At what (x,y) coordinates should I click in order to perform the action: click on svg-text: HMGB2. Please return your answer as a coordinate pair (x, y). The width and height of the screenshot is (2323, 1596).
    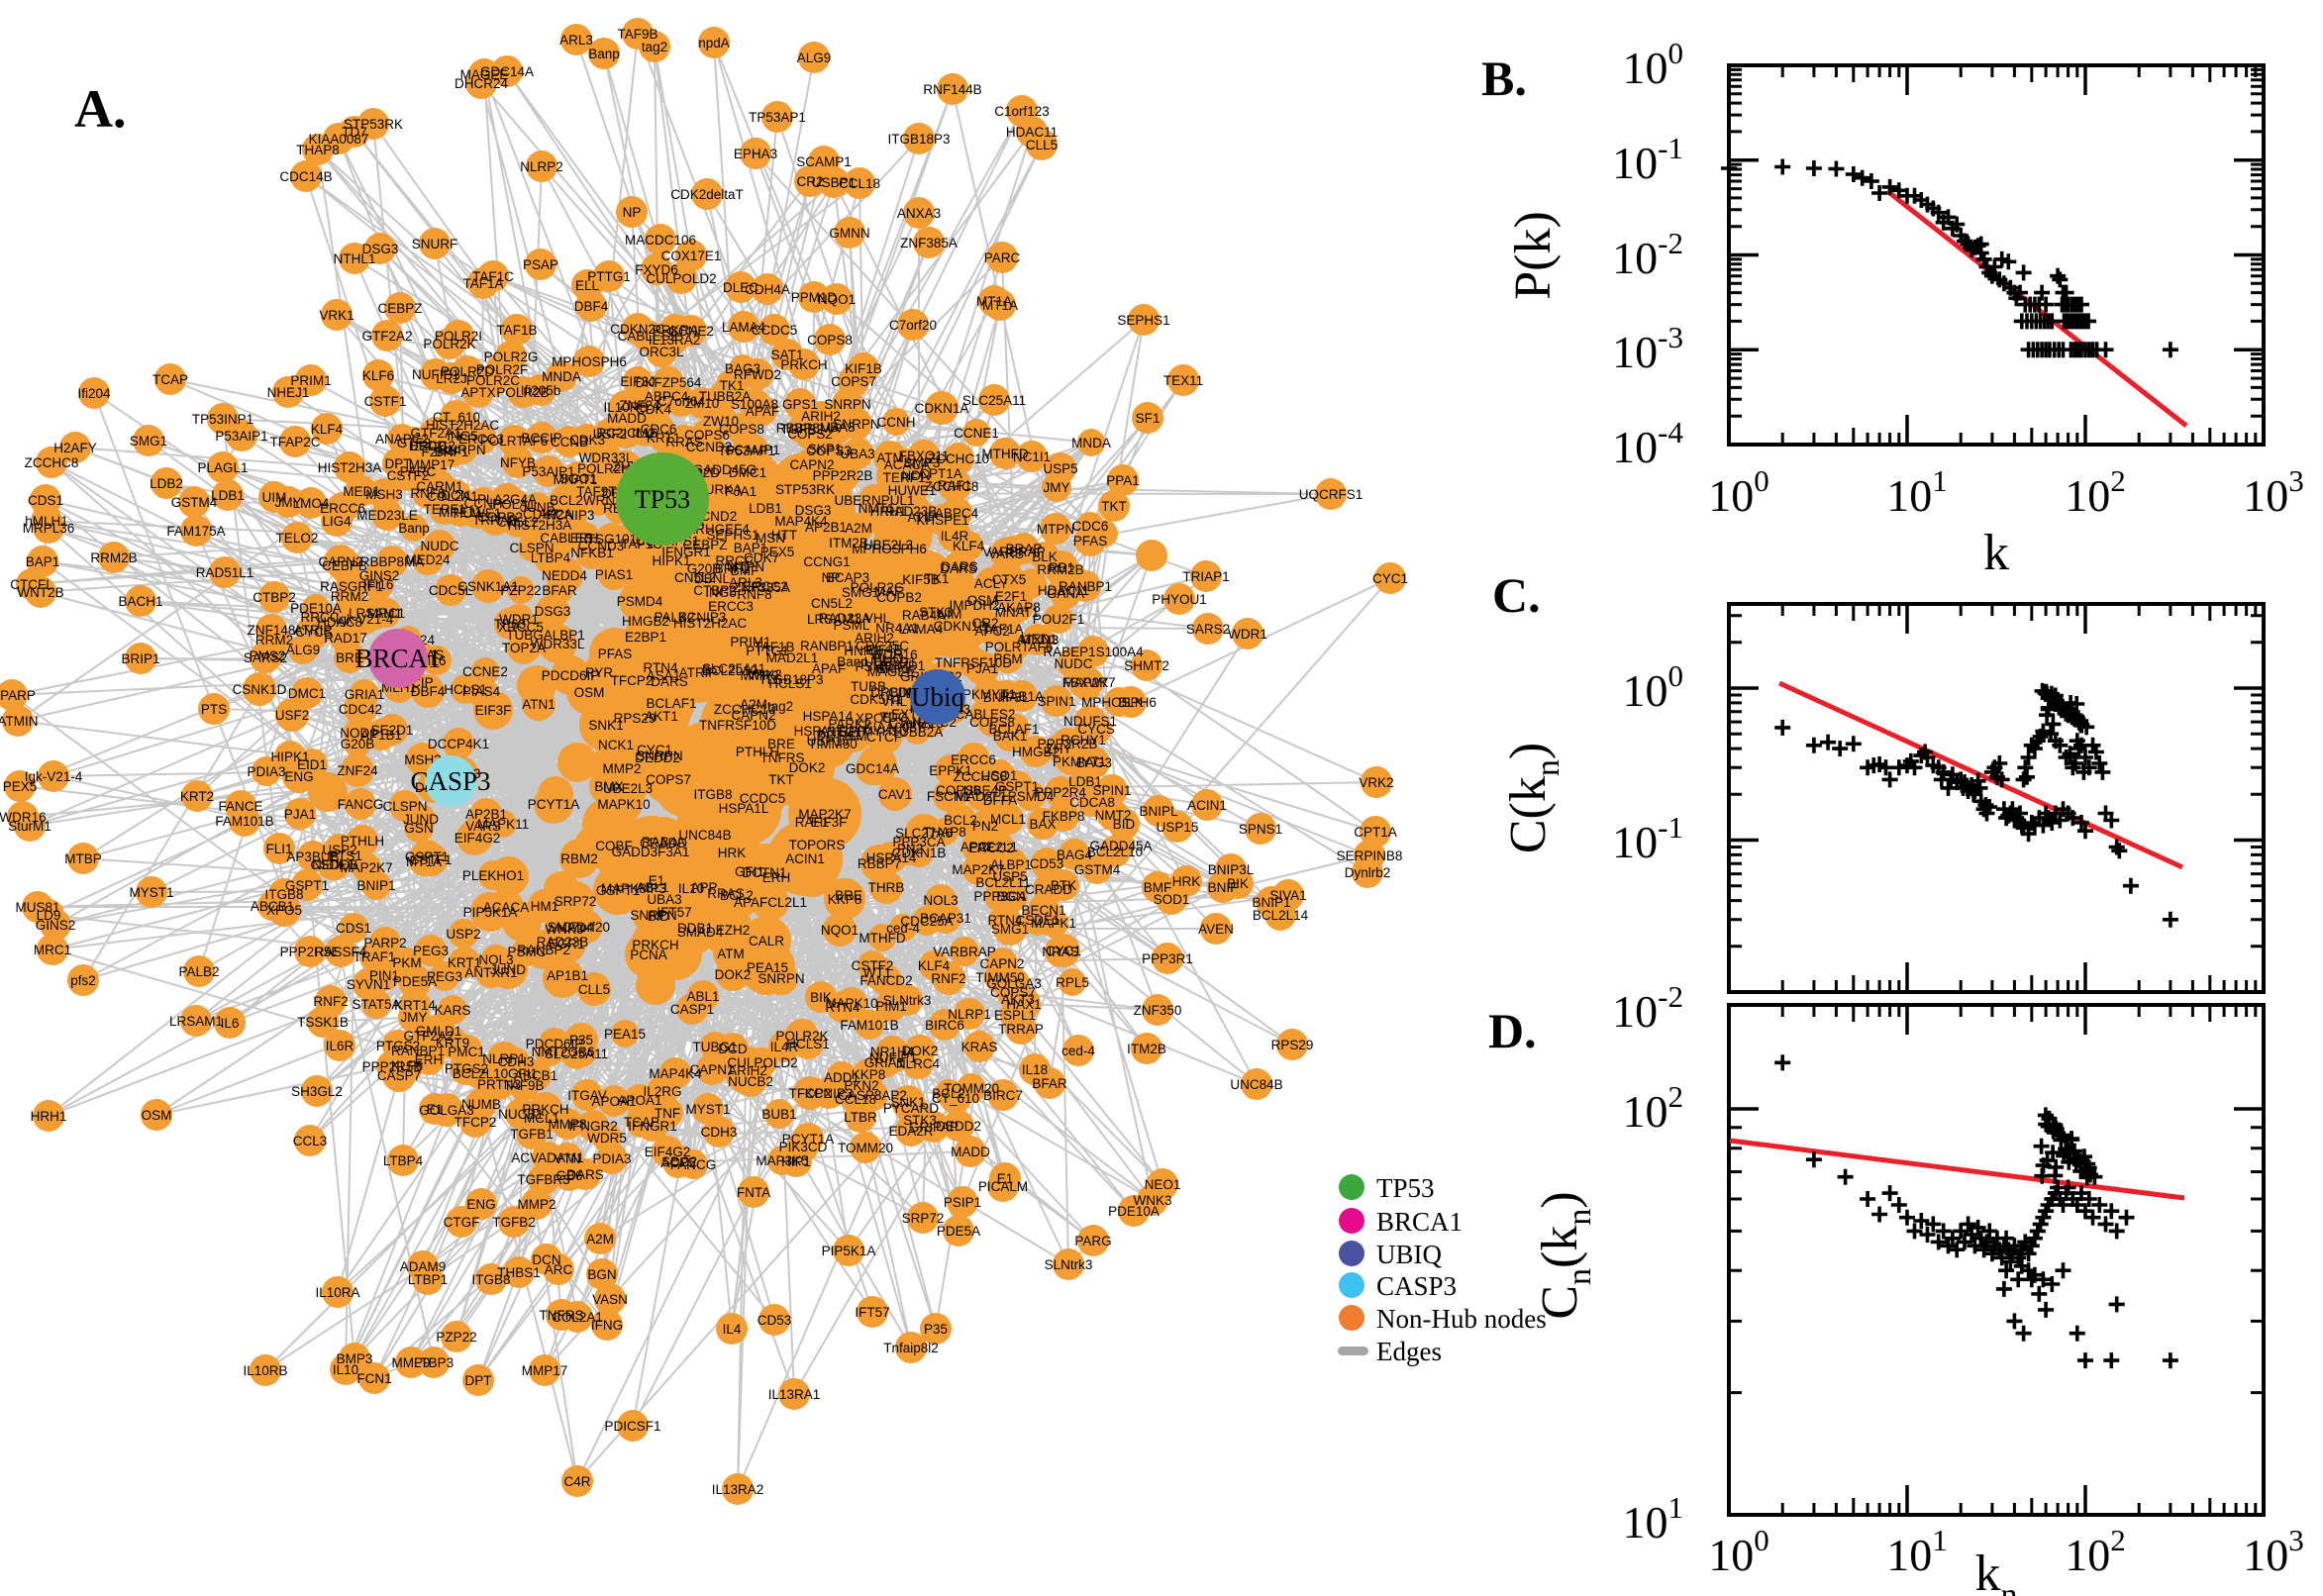
    Looking at the image, I should click on (1036, 752).